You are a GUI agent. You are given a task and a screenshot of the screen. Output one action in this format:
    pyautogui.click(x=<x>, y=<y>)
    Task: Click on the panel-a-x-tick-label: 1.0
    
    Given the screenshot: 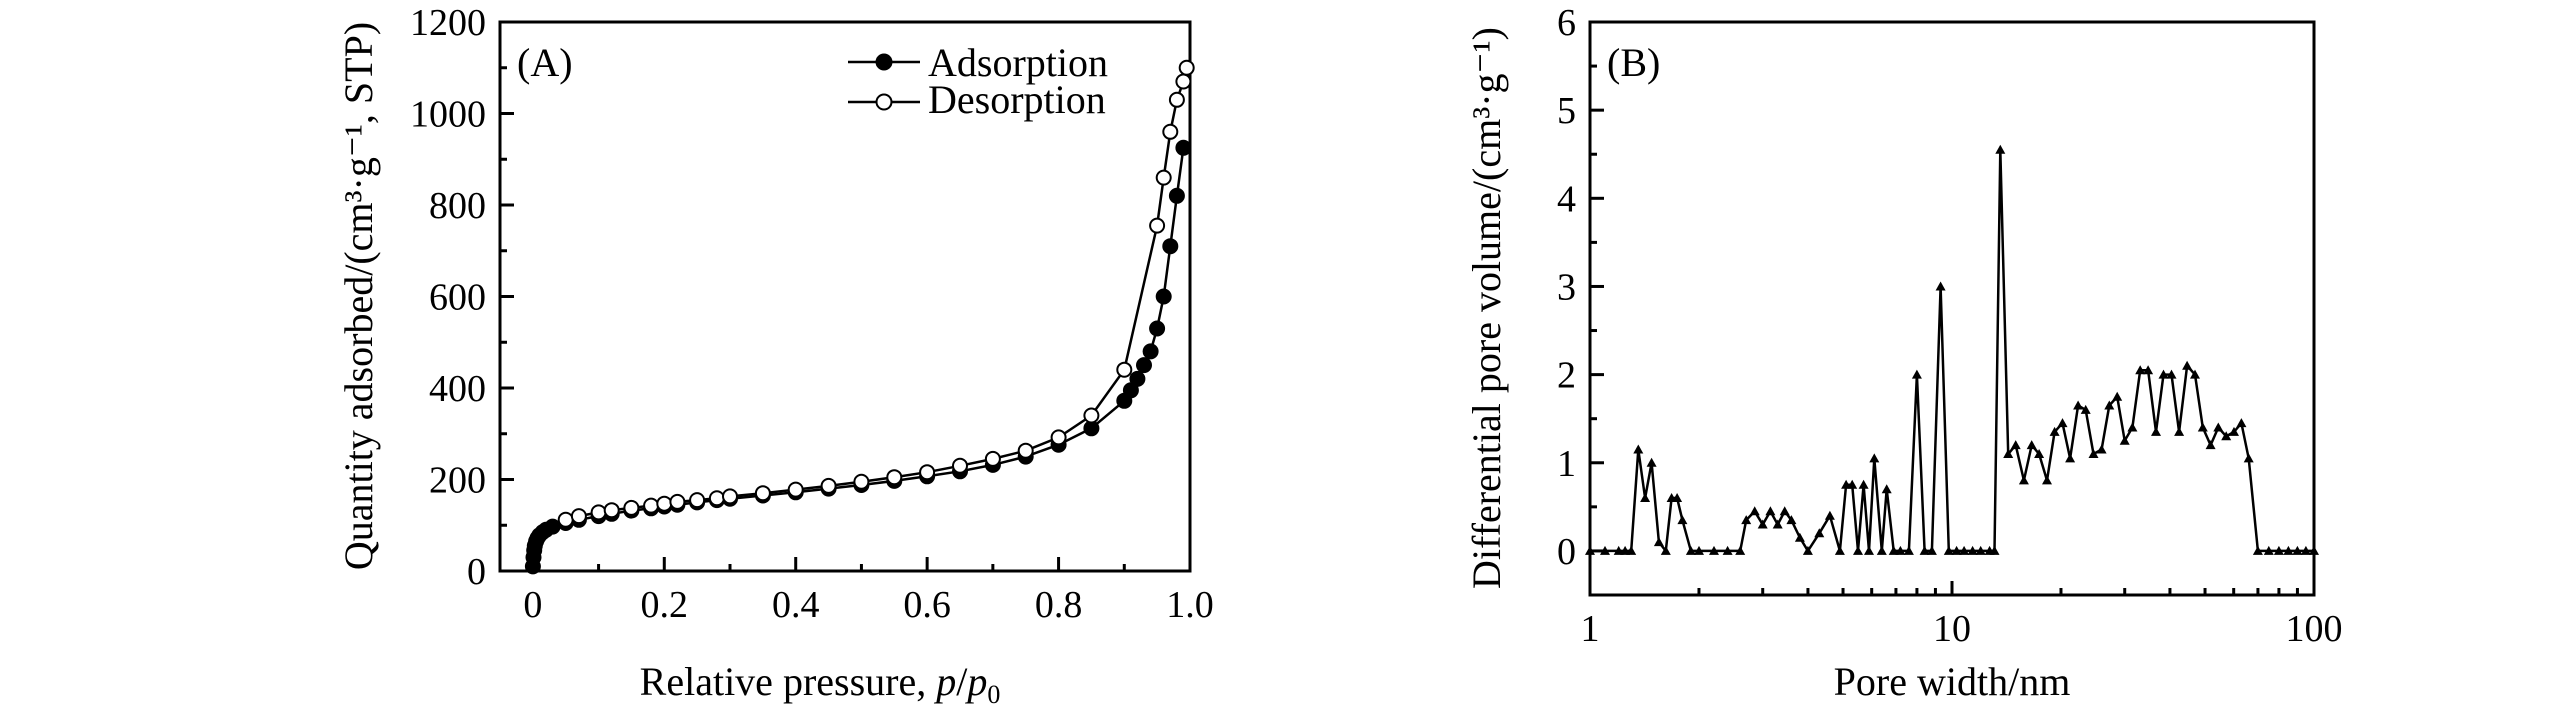 What is the action you would take?
    pyautogui.click(x=1190, y=605)
    